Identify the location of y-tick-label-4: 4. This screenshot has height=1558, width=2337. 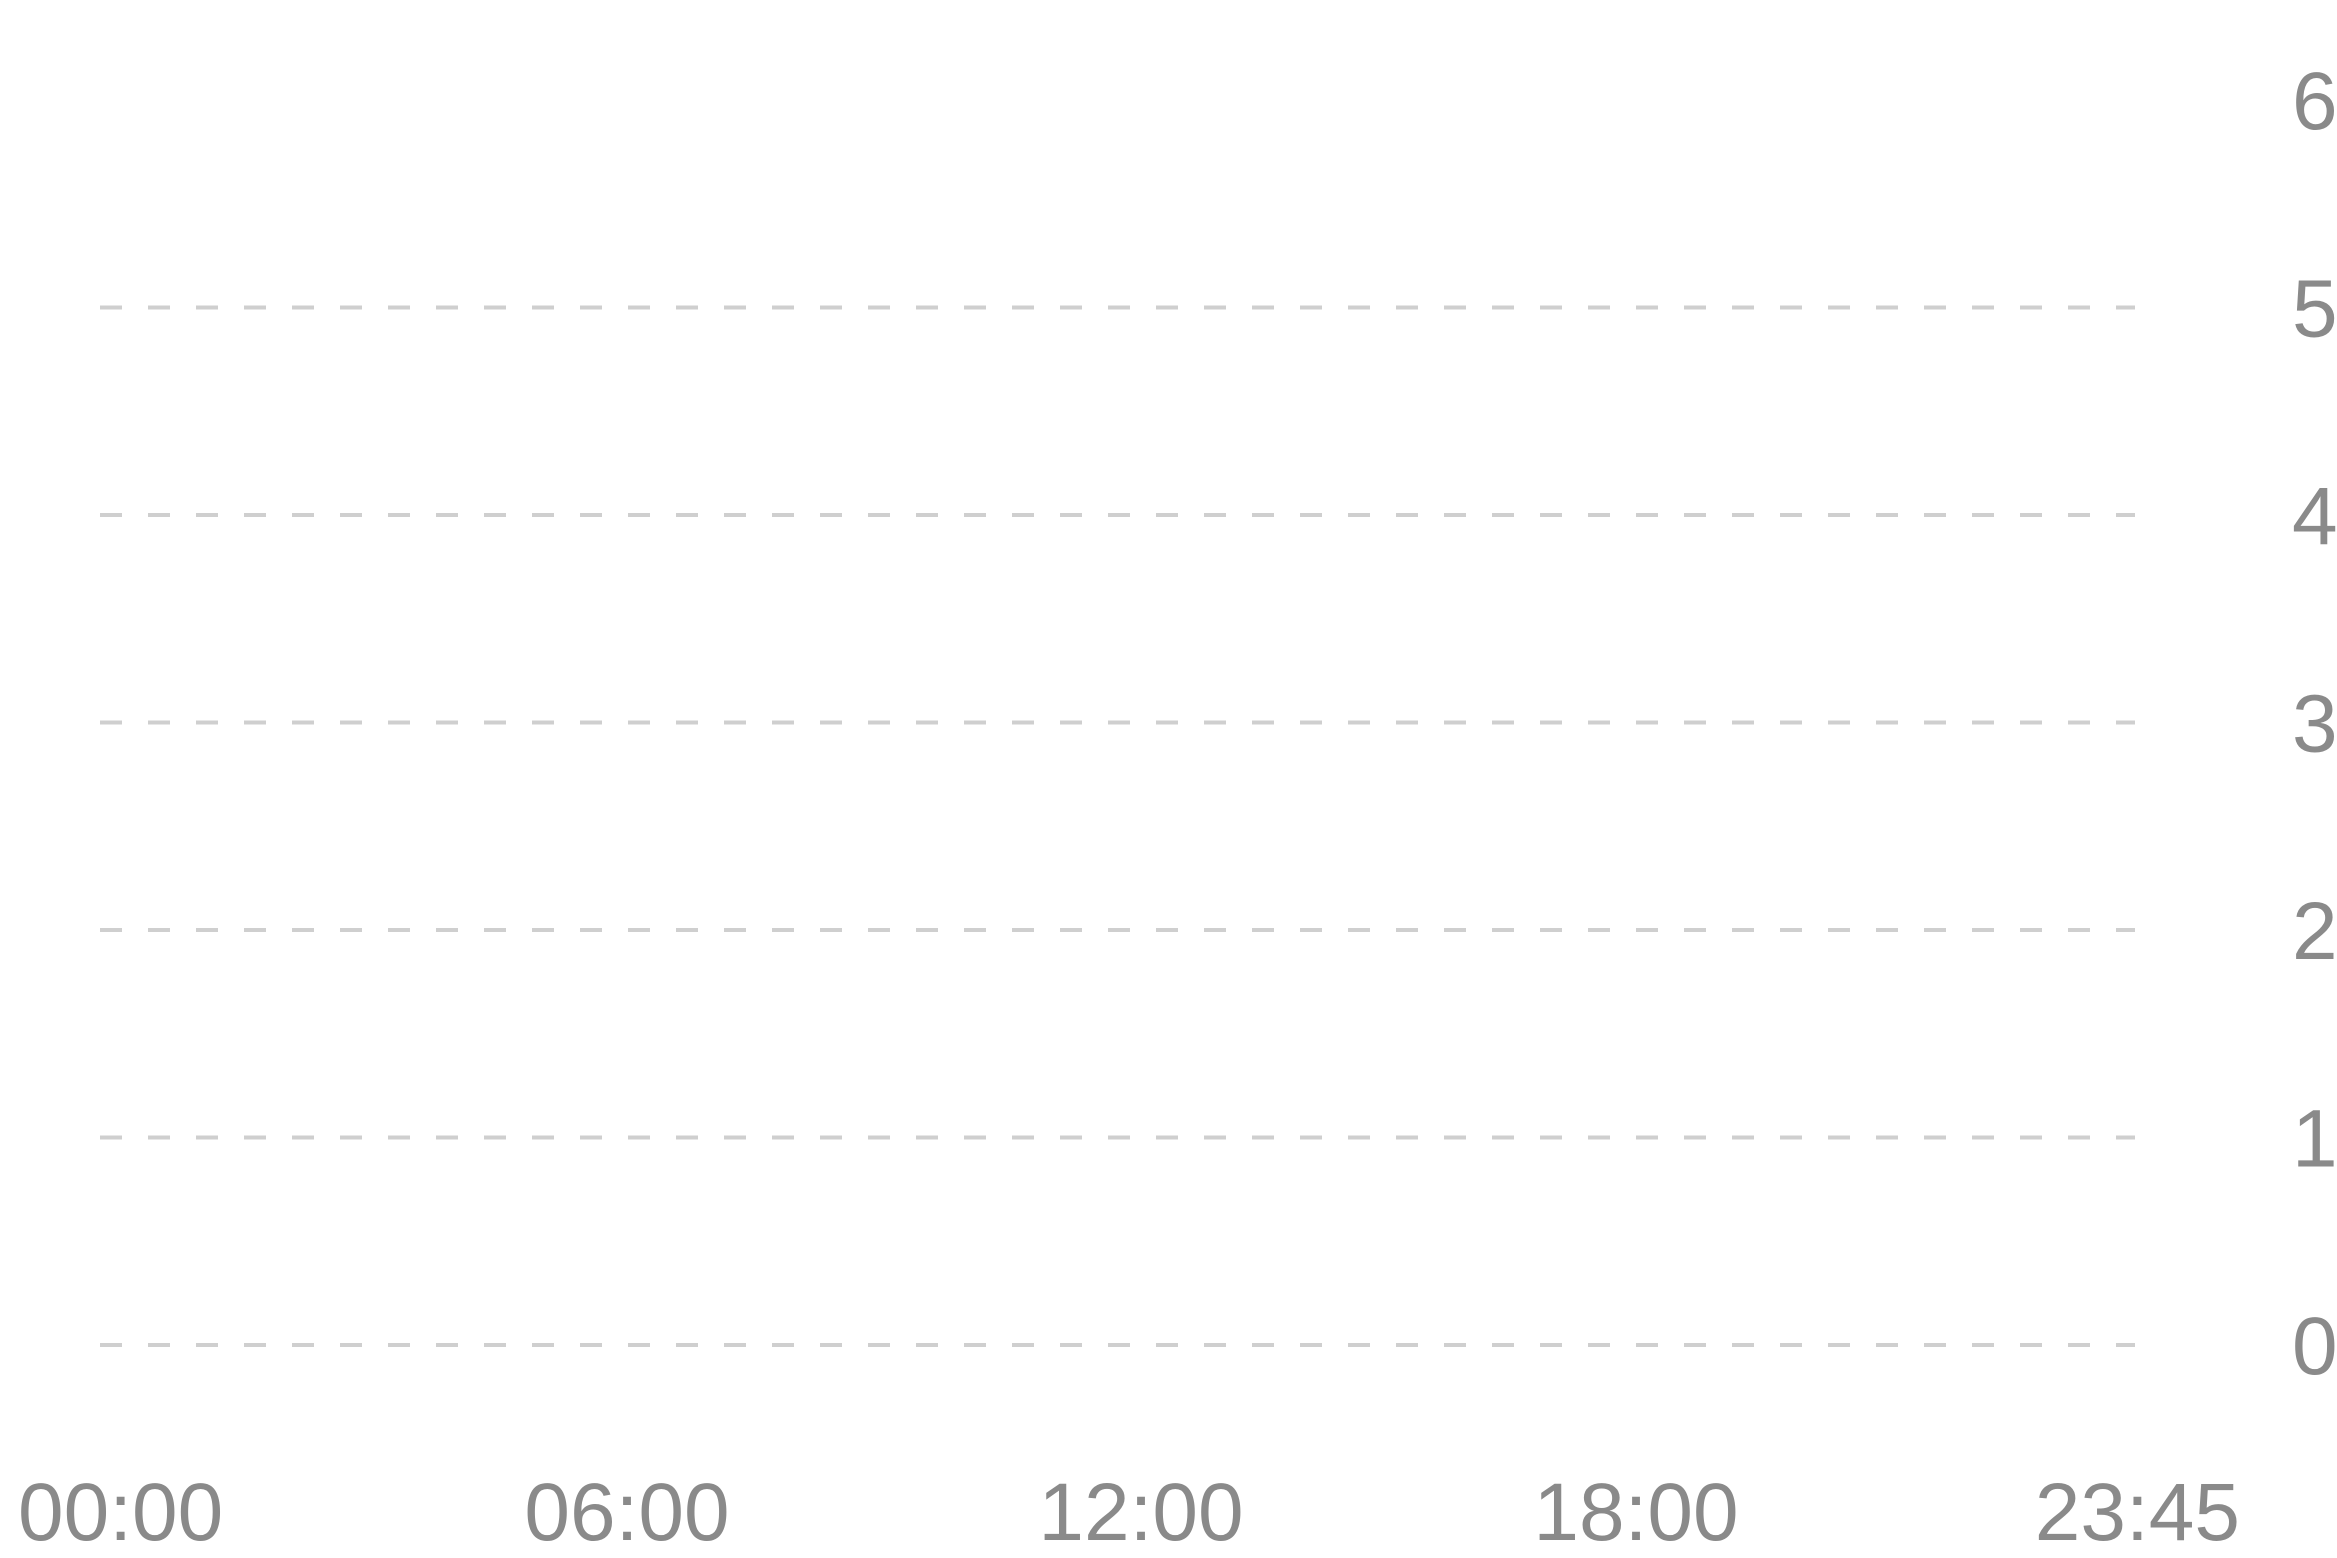
(2314, 516).